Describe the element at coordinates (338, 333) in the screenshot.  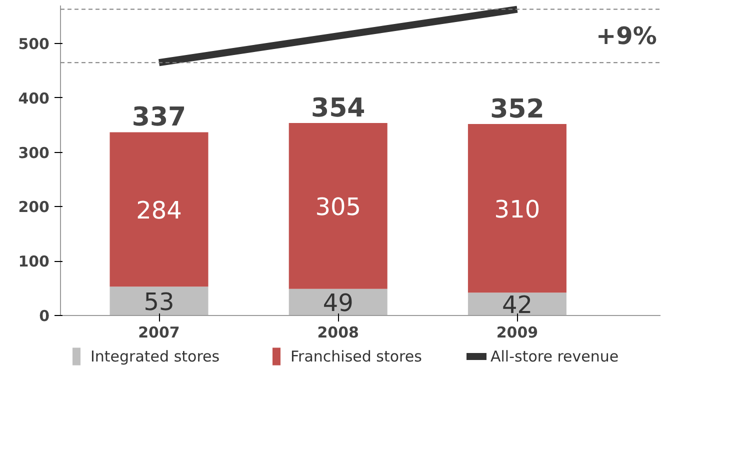
I see `x-tick-label: 2008` at that location.